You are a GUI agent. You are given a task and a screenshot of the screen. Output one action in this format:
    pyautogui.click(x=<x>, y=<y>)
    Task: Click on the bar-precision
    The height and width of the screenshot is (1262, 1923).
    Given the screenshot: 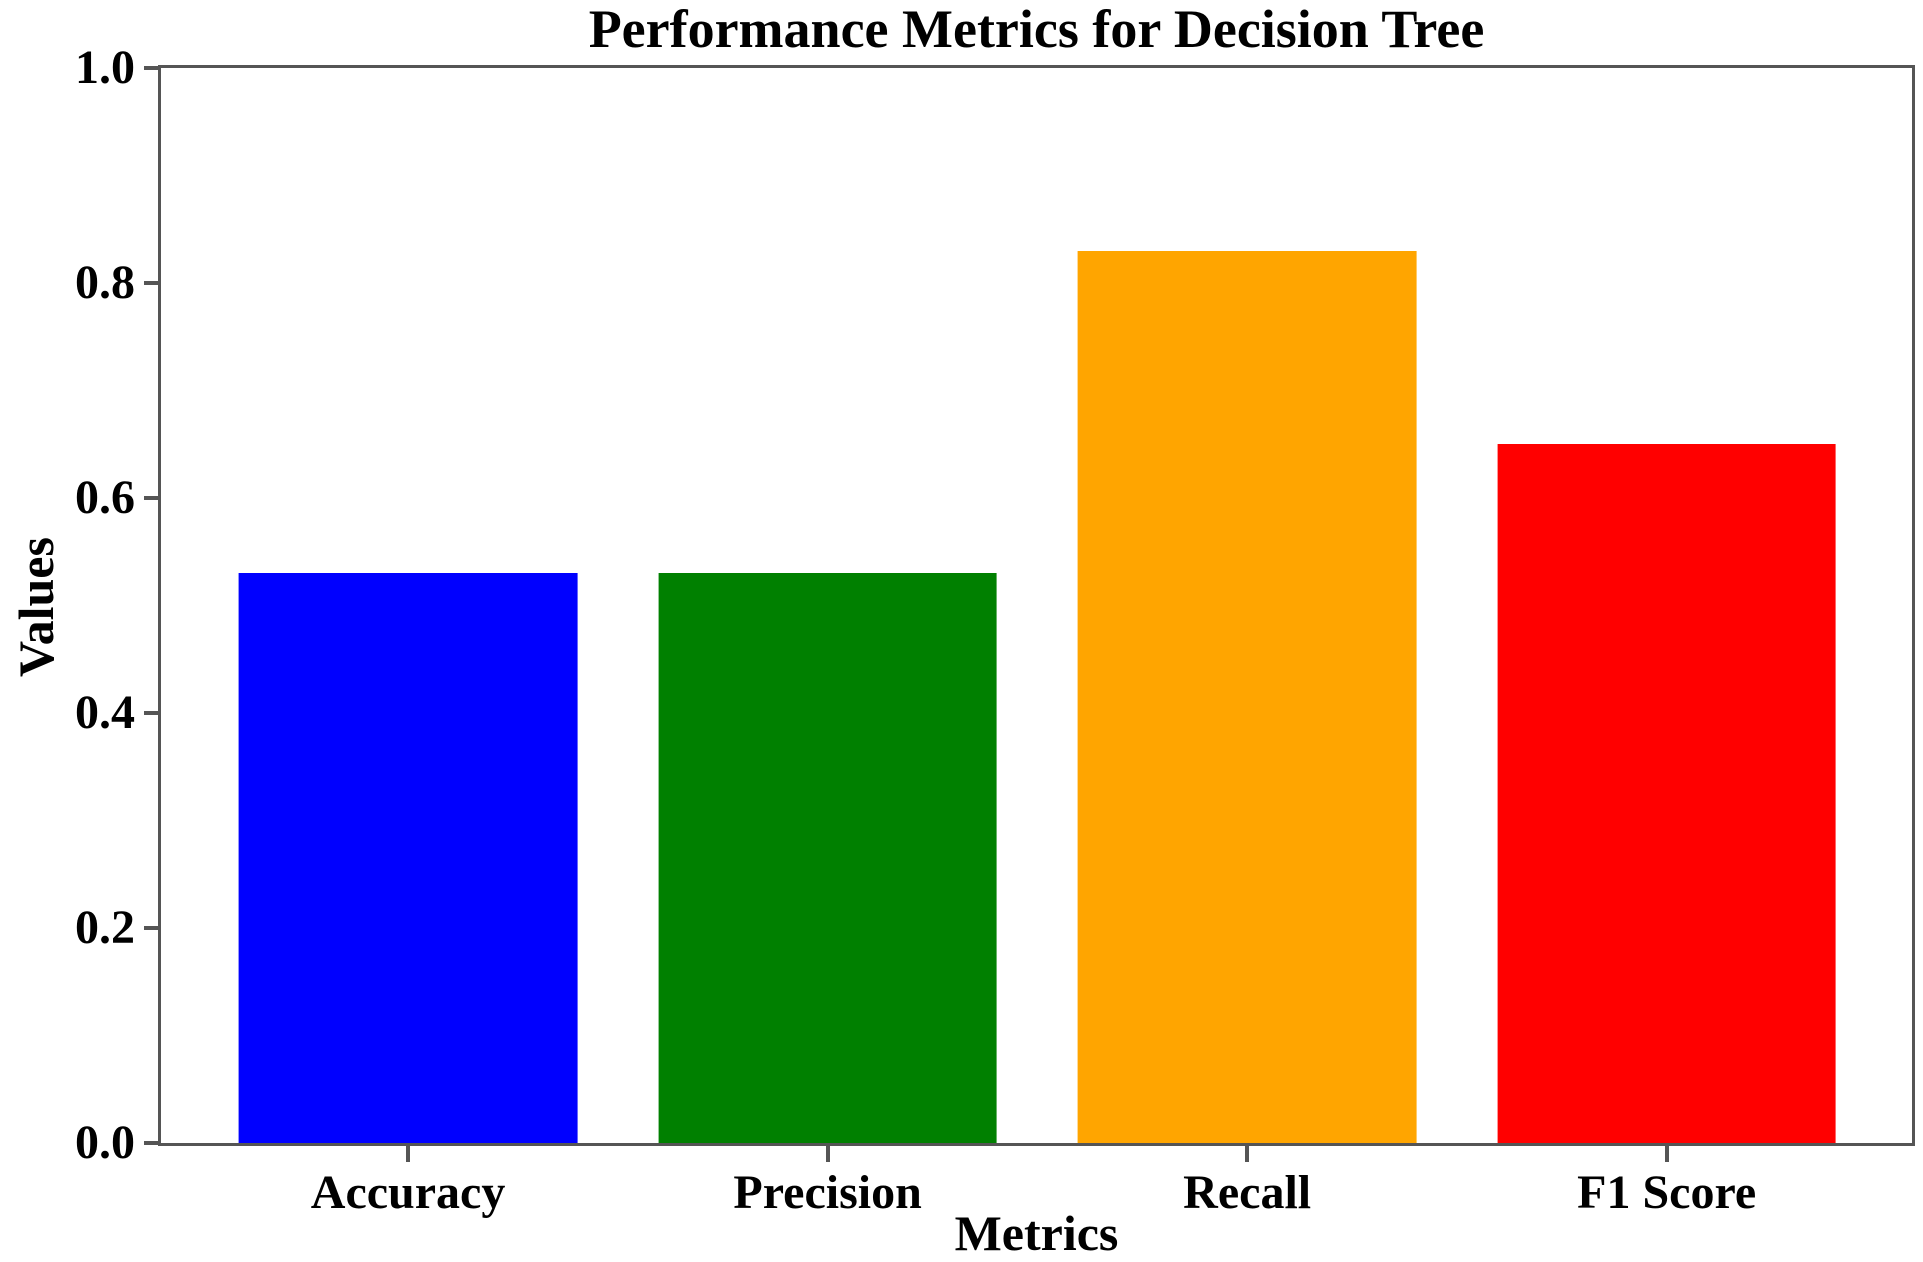 What is the action you would take?
    pyautogui.click(x=827, y=858)
    